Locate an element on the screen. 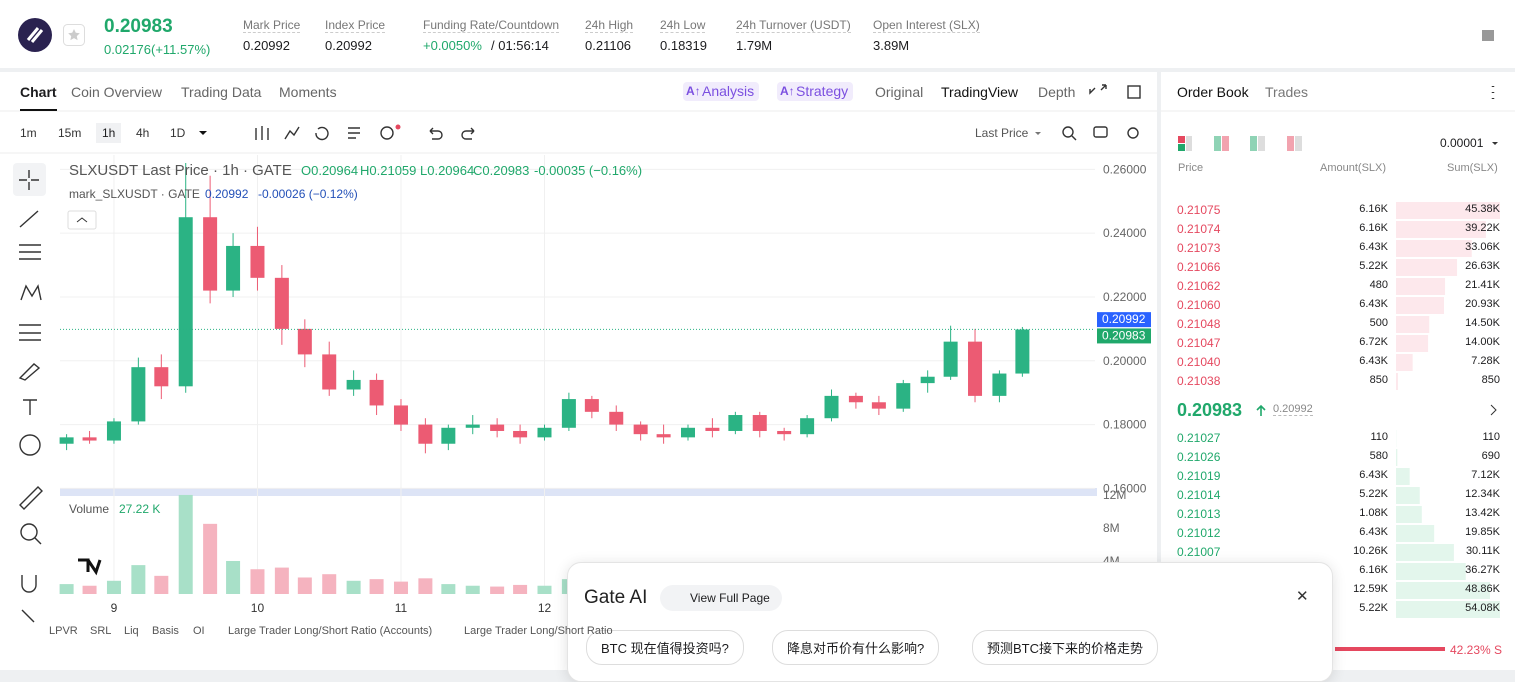 This screenshot has height=682, width=1515. ob-tab: Trades is located at coordinates (1286, 92).